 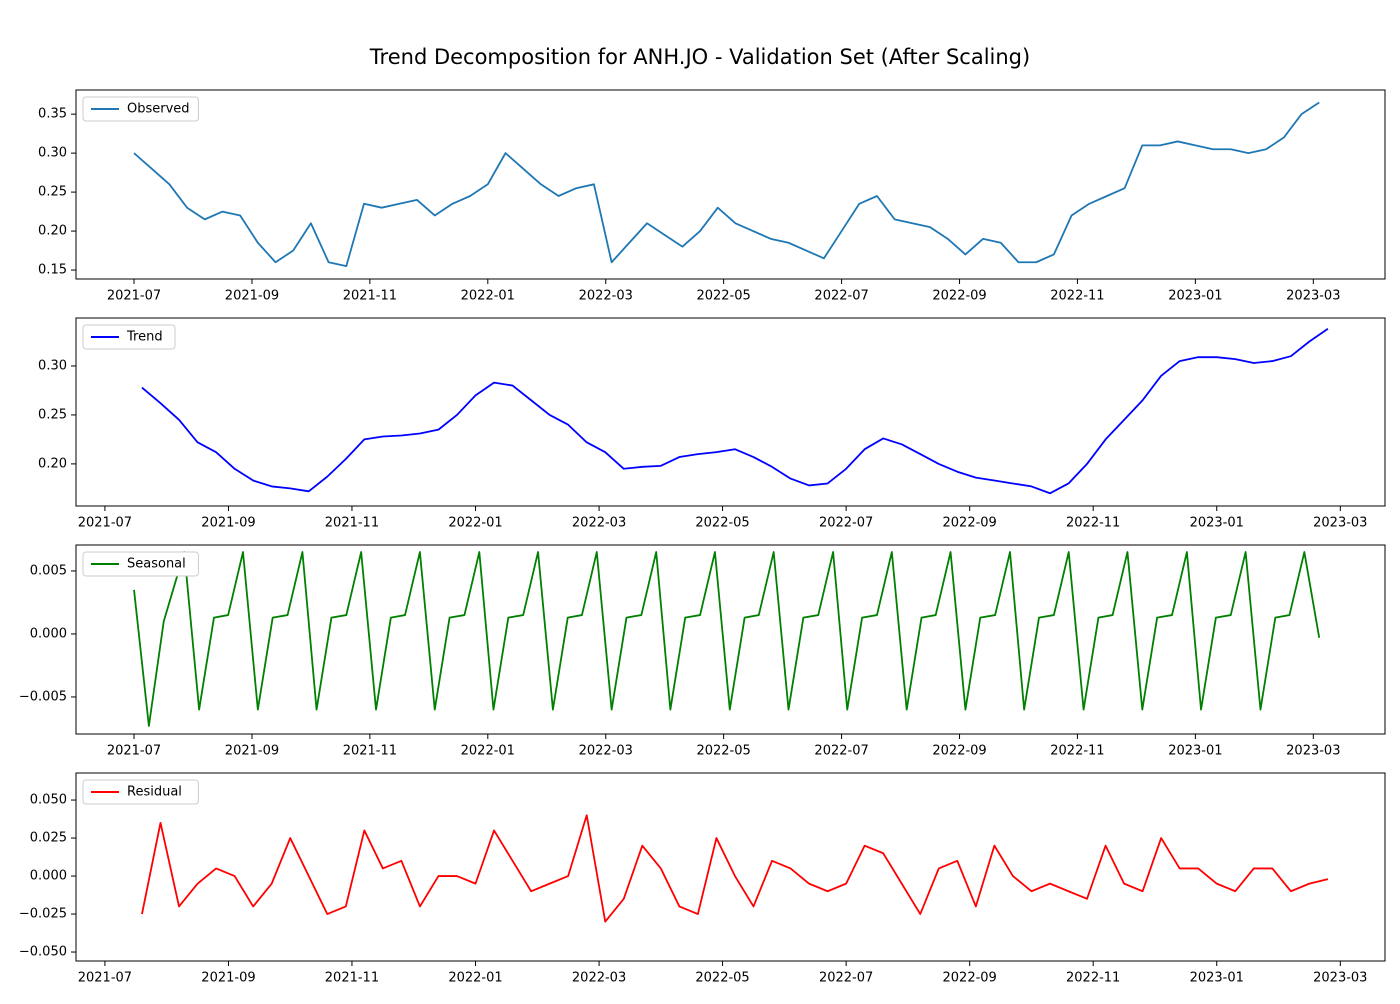 What do you see at coordinates (43, 696) in the screenshot?
I see `y-tick-label: −0.005` at bounding box center [43, 696].